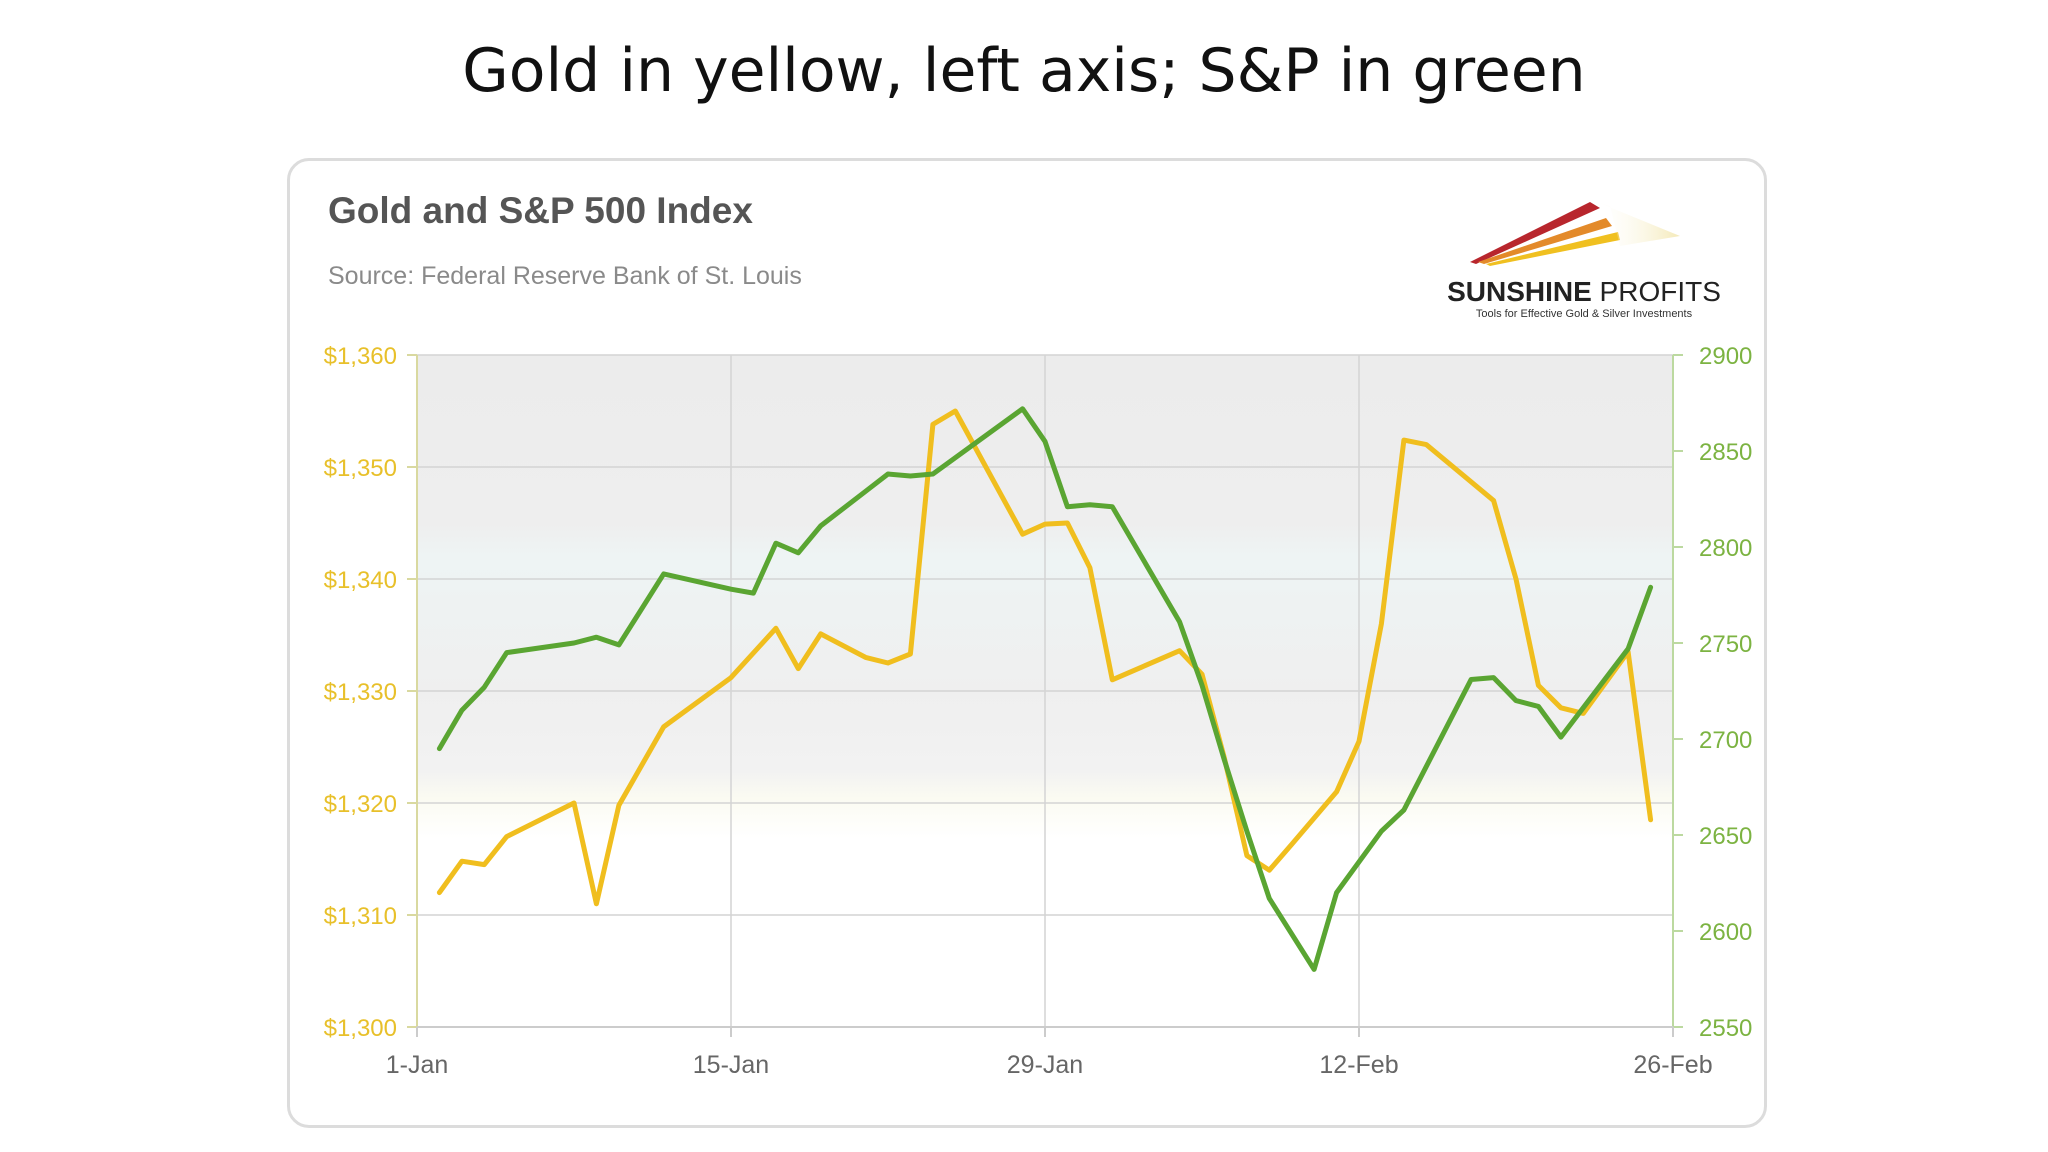  Describe the element at coordinates (1045, 1065) in the screenshot. I see `x-tick-label: 29-Jan` at that location.